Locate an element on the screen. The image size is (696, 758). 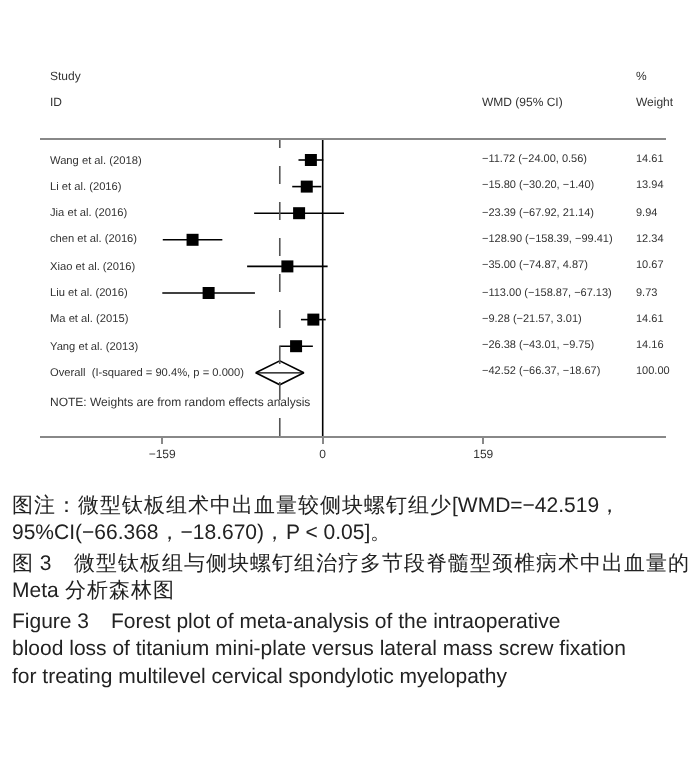
text: 图注：微型钛板组术中出血量较侧块螺钉组少[WMD=−42.519，95%CI(−66.368，−18.670)，P < 0.05]。 is located at coordinates (317, 519).